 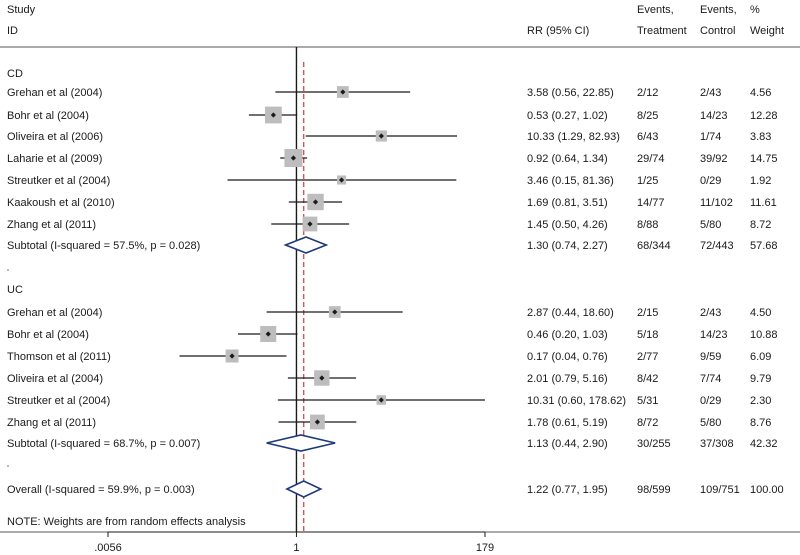 What do you see at coordinates (760, 423) in the screenshot?
I see `study-weight: 8.76` at bounding box center [760, 423].